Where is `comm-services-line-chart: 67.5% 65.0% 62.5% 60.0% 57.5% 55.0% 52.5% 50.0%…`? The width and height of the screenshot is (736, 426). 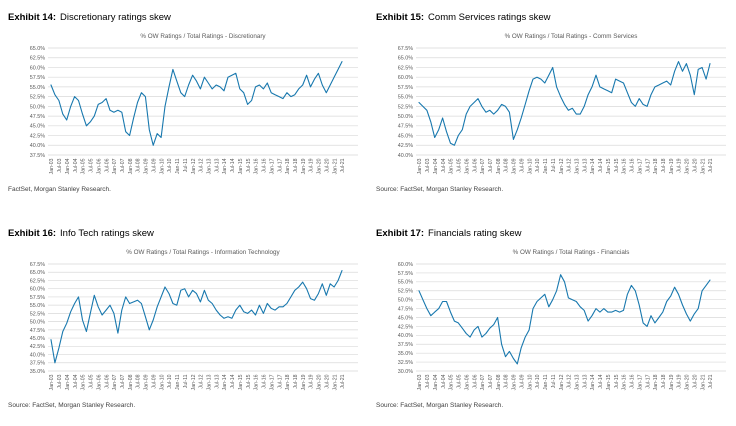 comm-services-line-chart: 67.5% 65.0% 62.5% 60.0% 57.5% 55.0% 52.5% 50.0%… is located at coordinates (562, 110).